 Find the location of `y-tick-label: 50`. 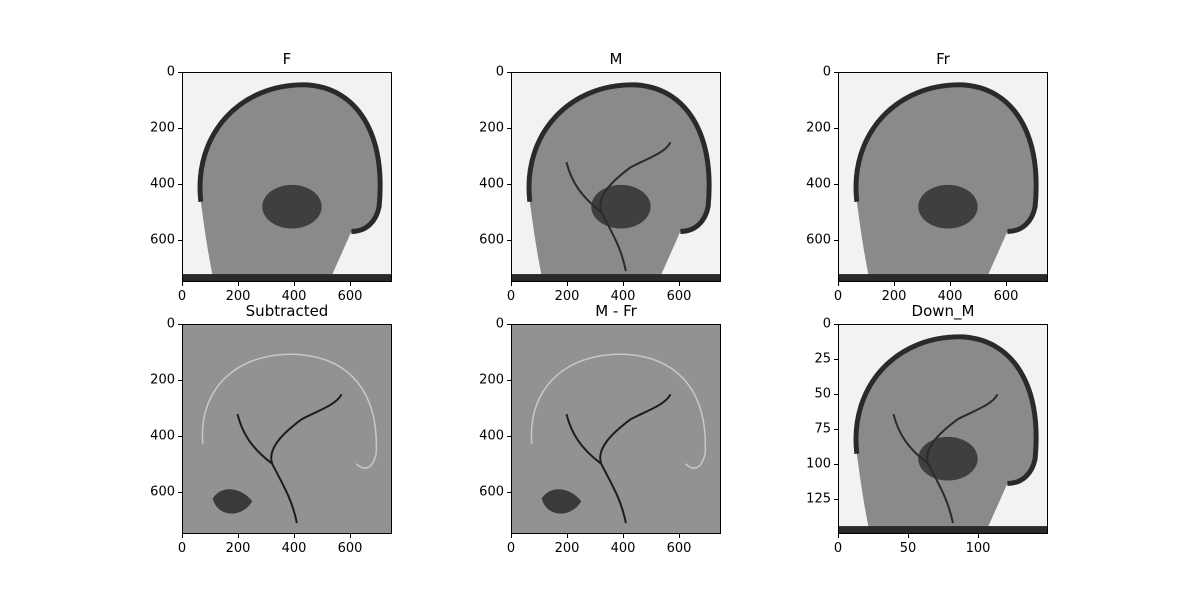

y-tick-label: 50 is located at coordinates (822, 394).